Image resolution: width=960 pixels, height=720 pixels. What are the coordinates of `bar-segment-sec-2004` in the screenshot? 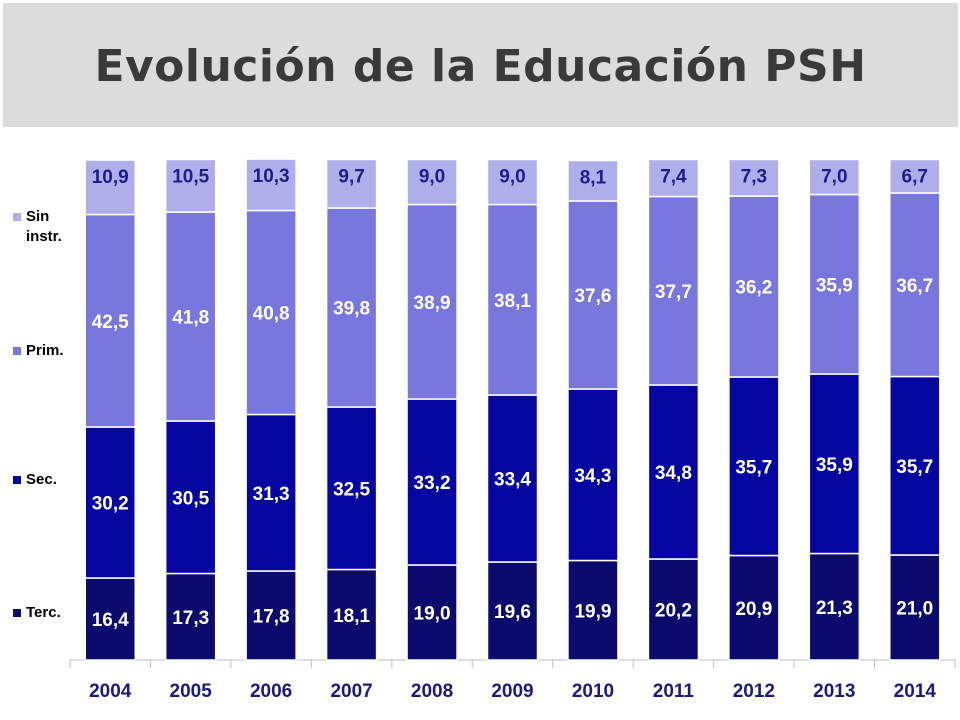 It's located at (110, 502).